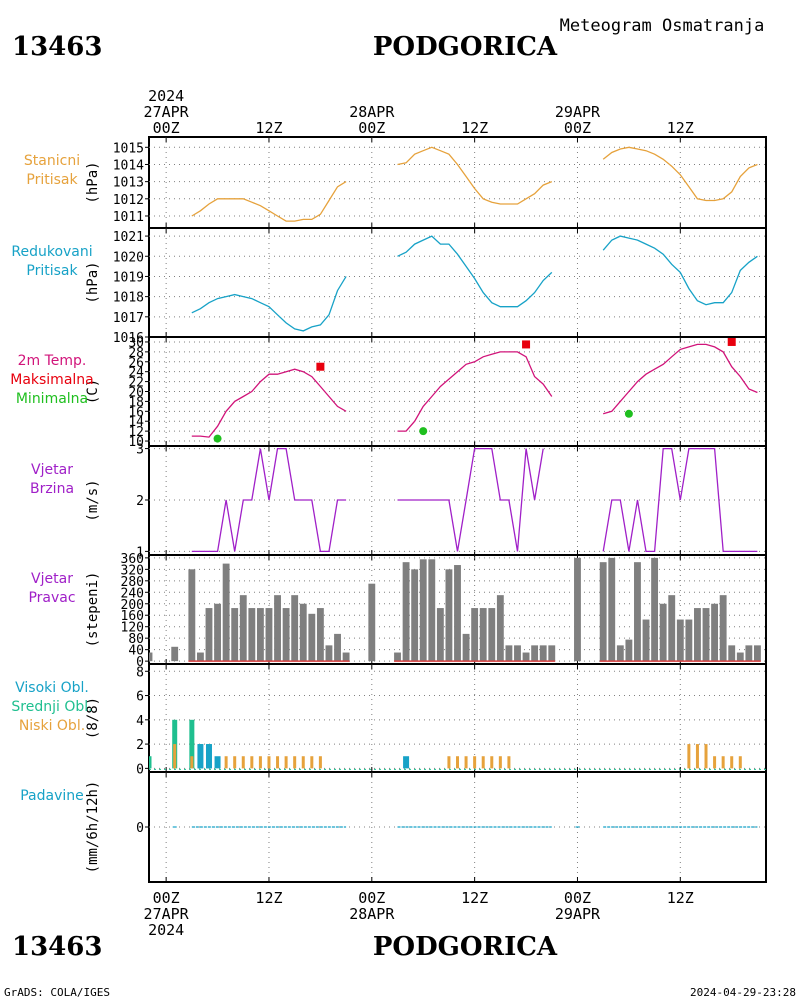 The width and height of the screenshot is (800, 1000). What do you see at coordinates (128, 183) in the screenshot?
I see `y-tick-label: 1013` at bounding box center [128, 183].